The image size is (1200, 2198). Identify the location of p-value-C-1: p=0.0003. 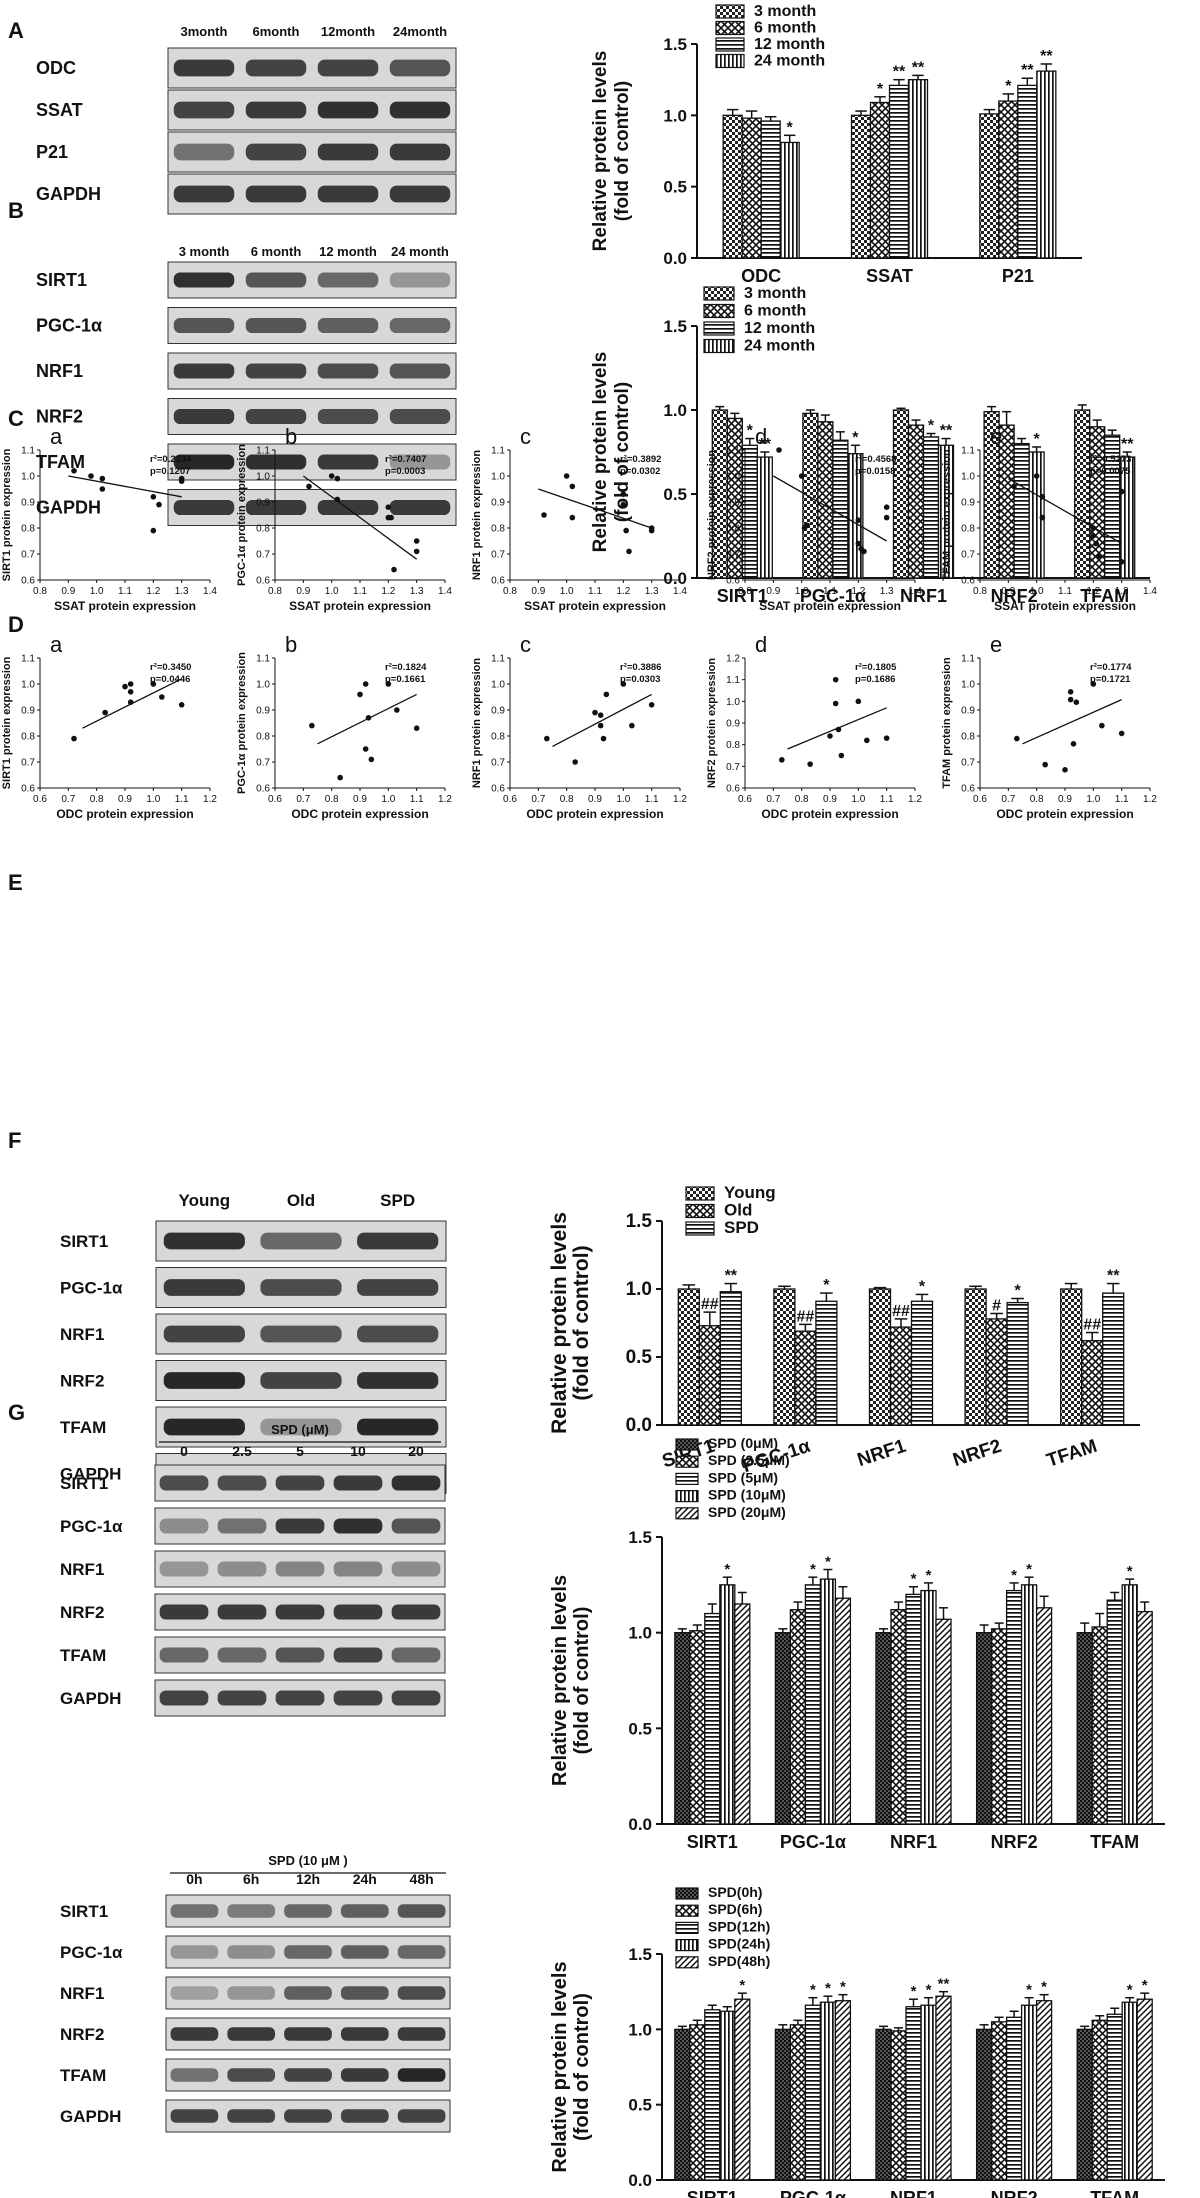
(405, 471).